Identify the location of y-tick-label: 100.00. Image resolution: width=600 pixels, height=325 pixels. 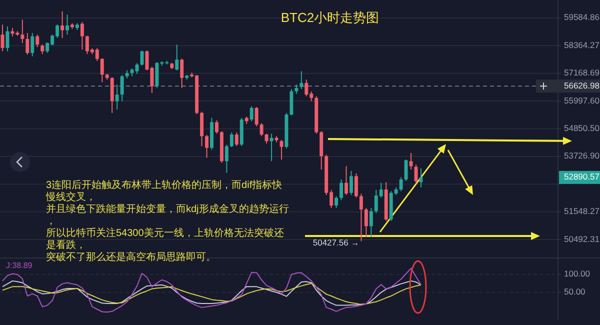
(577, 273).